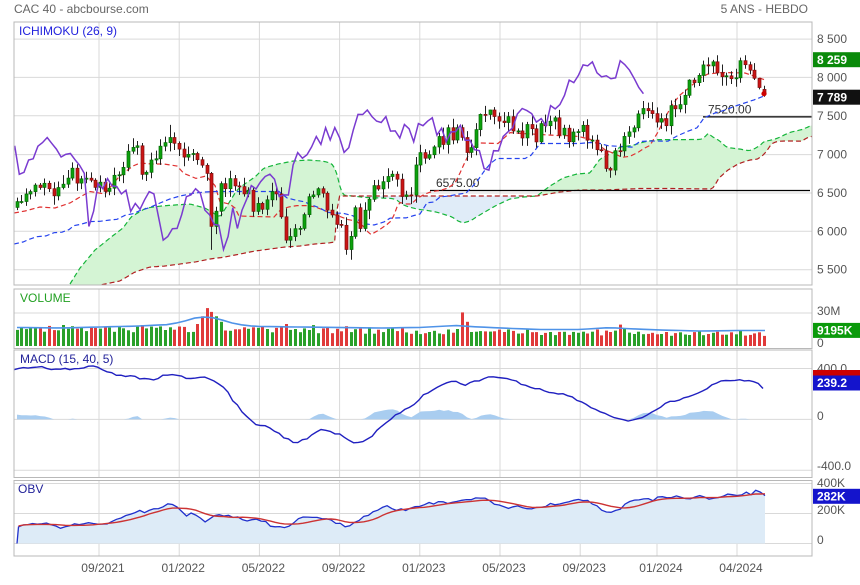 This screenshot has width=860, height=585. What do you see at coordinates (30, 489) in the screenshot?
I see `svg-text: OBV` at bounding box center [30, 489].